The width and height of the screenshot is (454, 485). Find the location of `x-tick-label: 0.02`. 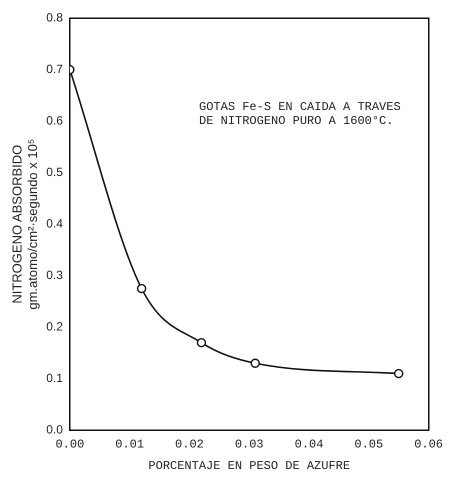

x-tick-label: 0.02 is located at coordinates (189, 445).